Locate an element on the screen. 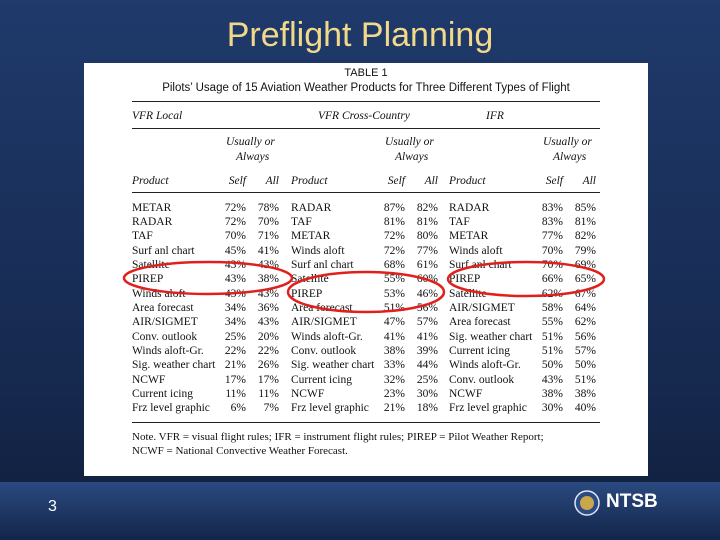  self-cell: 6% is located at coordinates (238, 408).